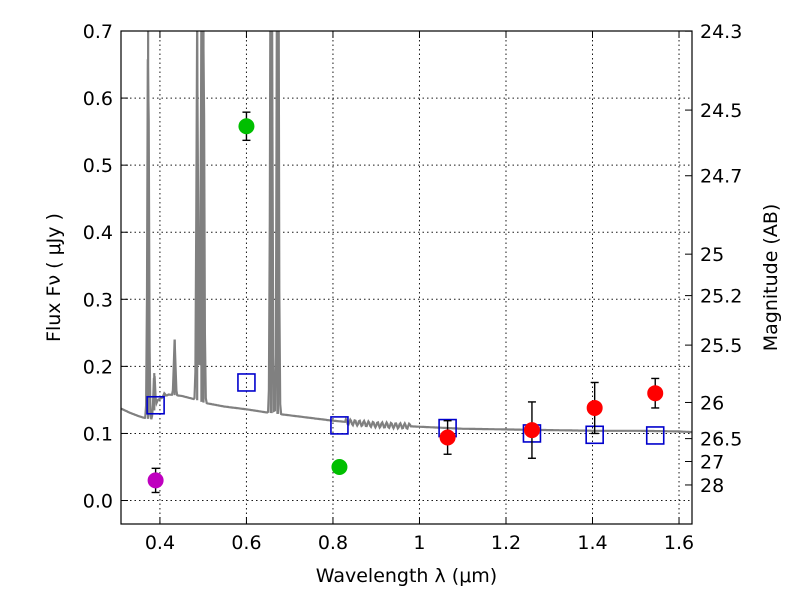  Describe the element at coordinates (98, 166) in the screenshot. I see `y-tick-label: 0.5` at that location.